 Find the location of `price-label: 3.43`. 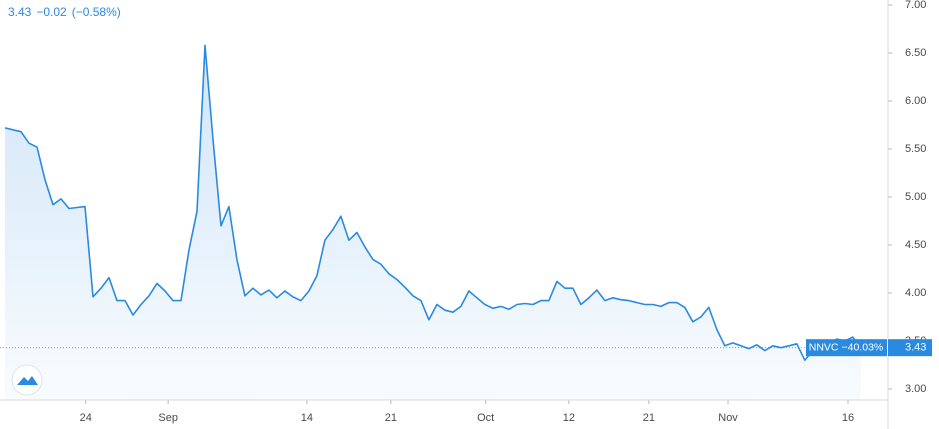

price-label: 3.43 is located at coordinates (915, 348).